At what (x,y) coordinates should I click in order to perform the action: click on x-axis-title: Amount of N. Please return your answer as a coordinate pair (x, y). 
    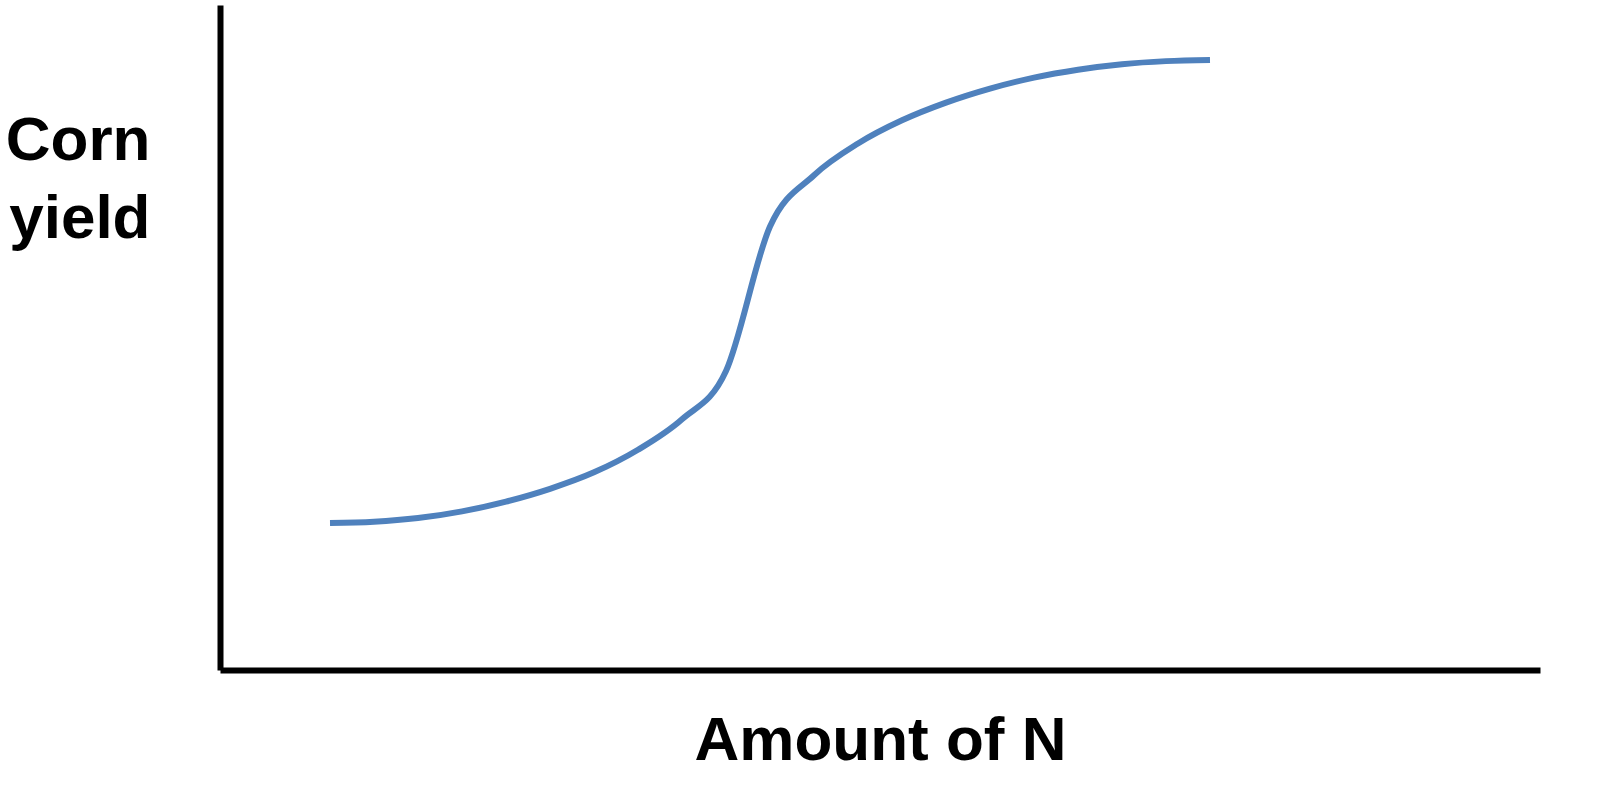
    Looking at the image, I should click on (880, 738).